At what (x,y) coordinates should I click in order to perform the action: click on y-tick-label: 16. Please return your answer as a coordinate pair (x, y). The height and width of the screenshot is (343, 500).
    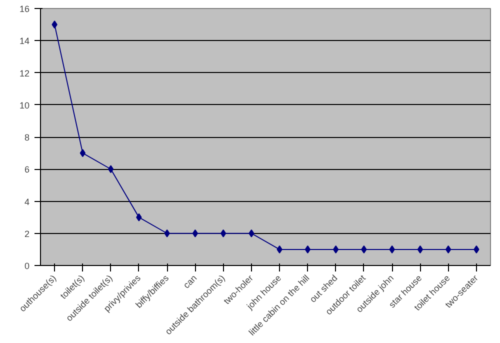
    Looking at the image, I should click on (24, 9).